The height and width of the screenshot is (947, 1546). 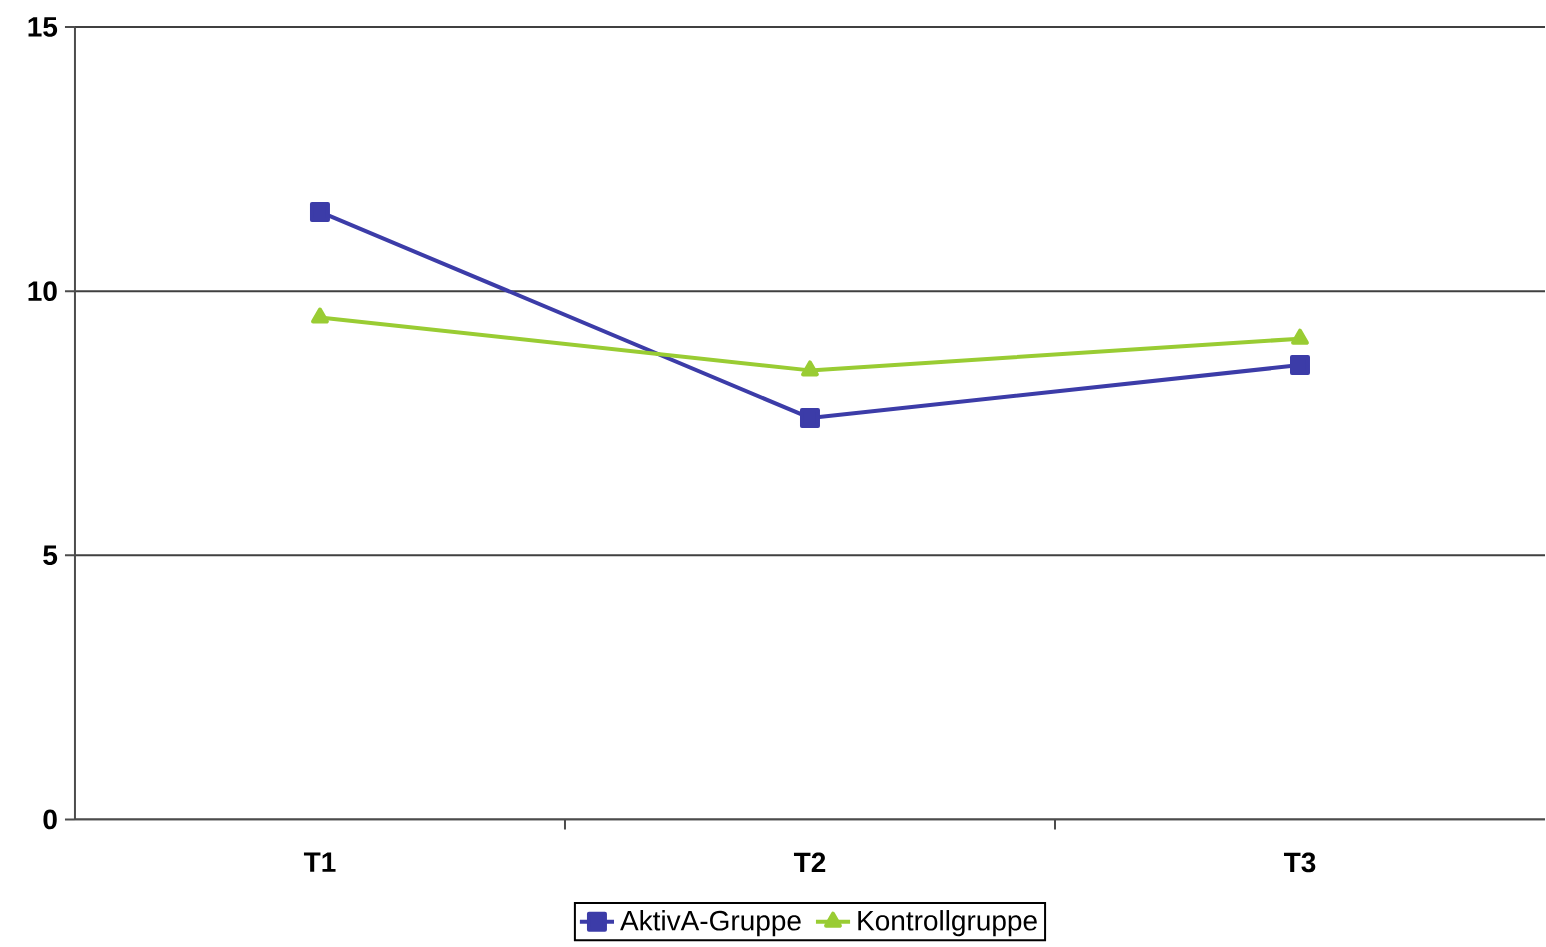 I want to click on y-tick-label: 0, so click(x=50, y=819).